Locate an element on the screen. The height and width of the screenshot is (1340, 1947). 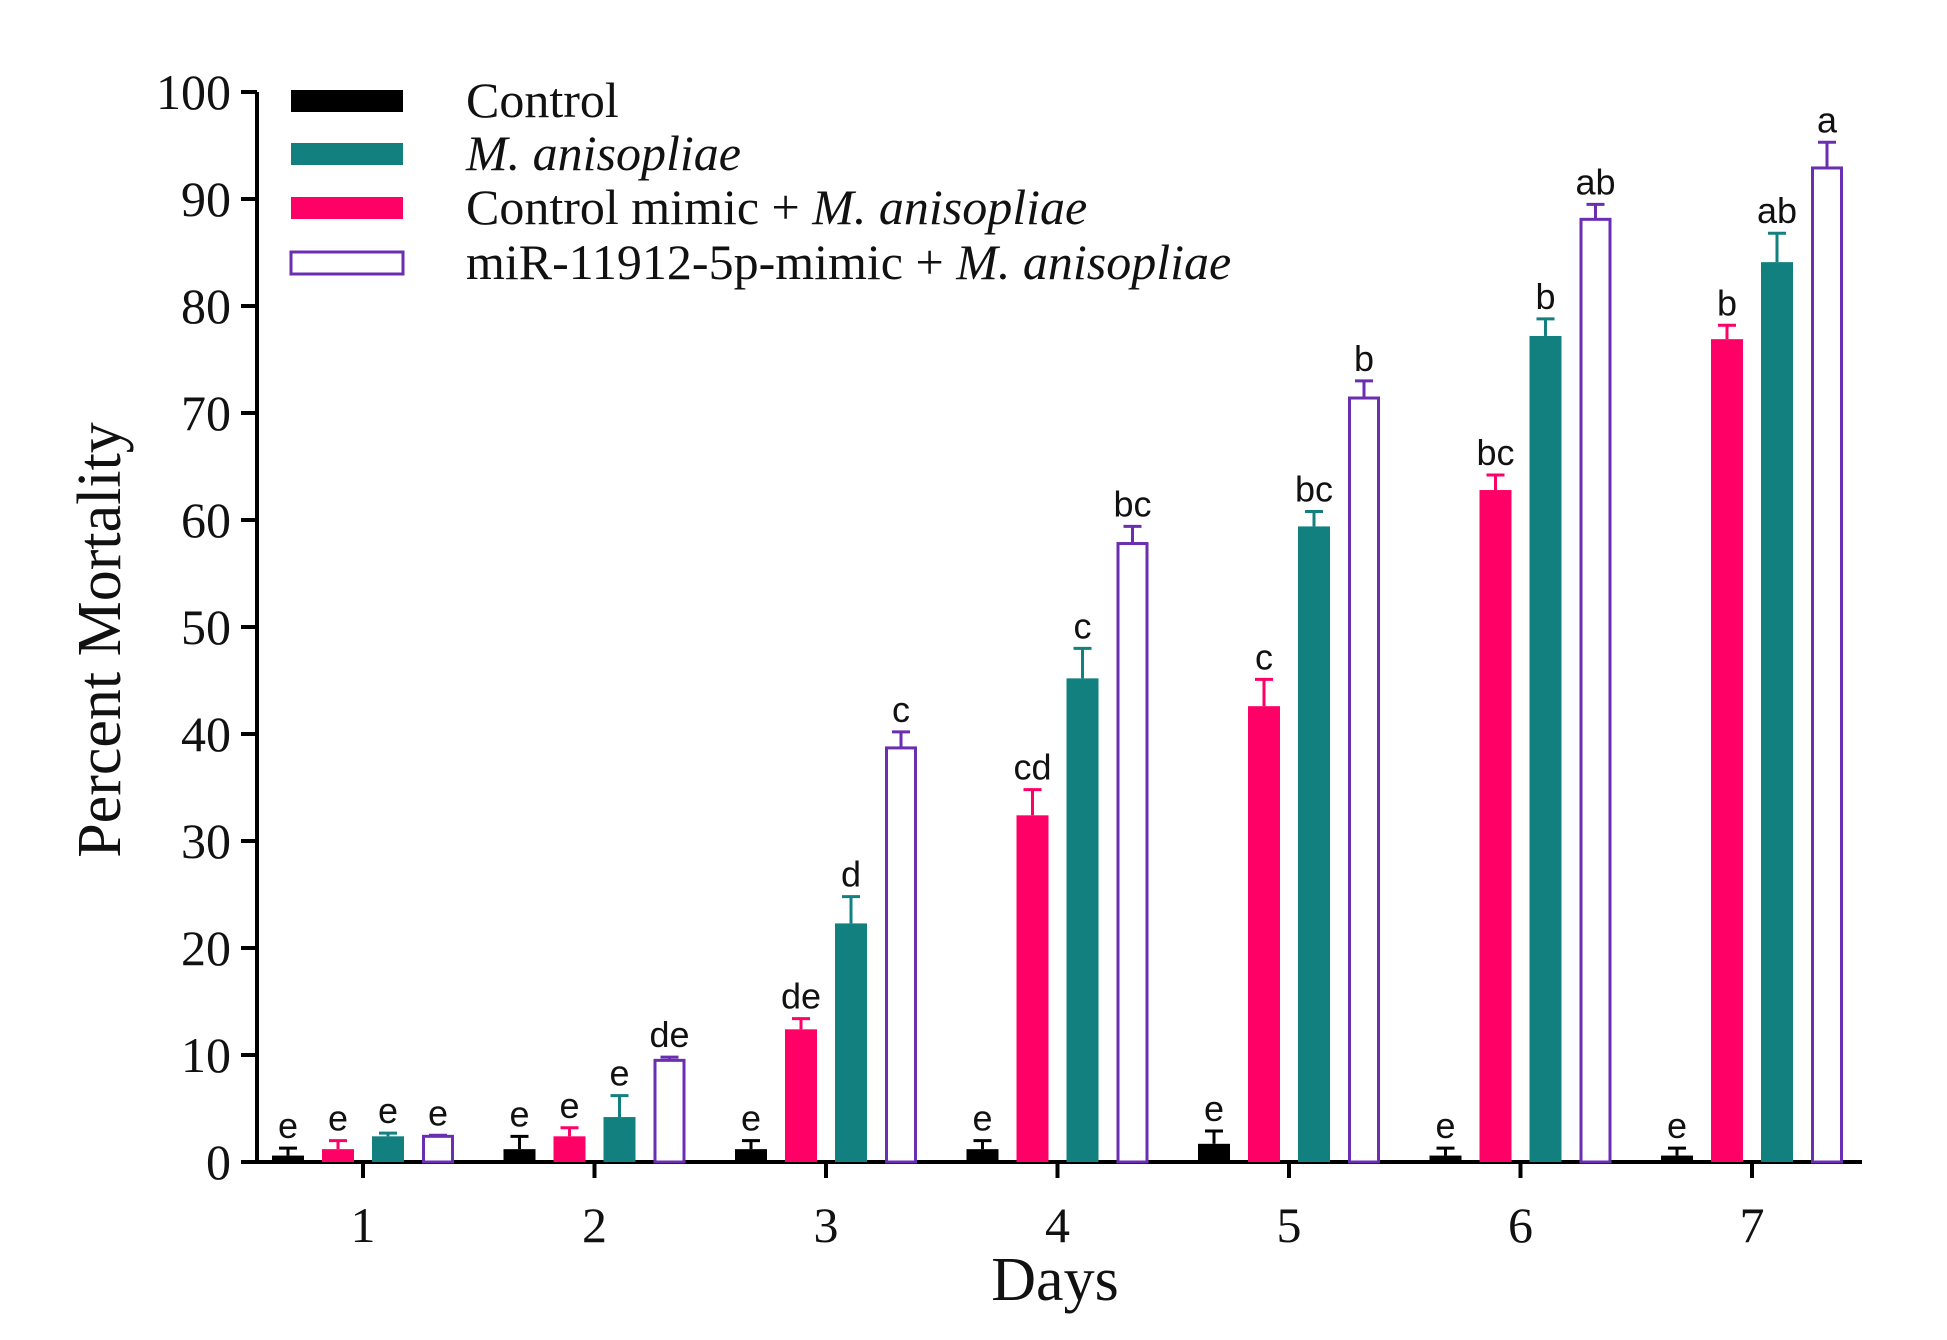
legend-label: Control mimic + M. anisopliae is located at coordinates (776, 207).